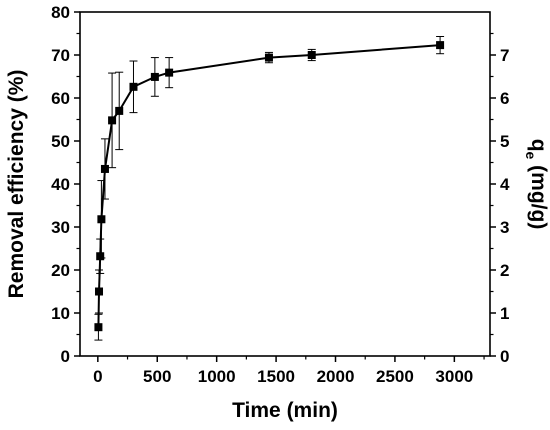 The image size is (550, 430). I want to click on y2-tick-label: 6, so click(504, 98).